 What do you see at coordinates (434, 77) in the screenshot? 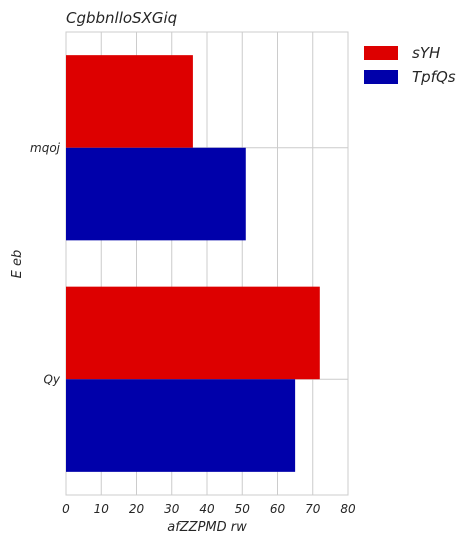
I see `legend-label: TpfQs` at bounding box center [434, 77].